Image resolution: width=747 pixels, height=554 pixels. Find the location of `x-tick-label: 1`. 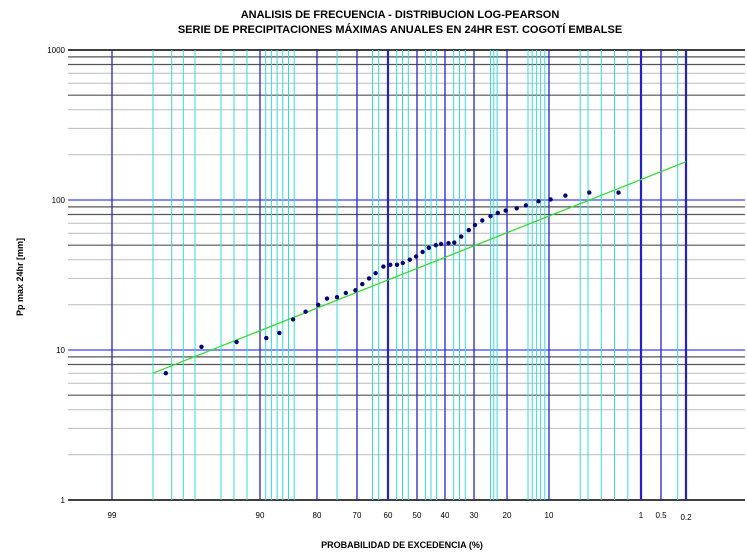

x-tick-label: 1 is located at coordinates (641, 515).